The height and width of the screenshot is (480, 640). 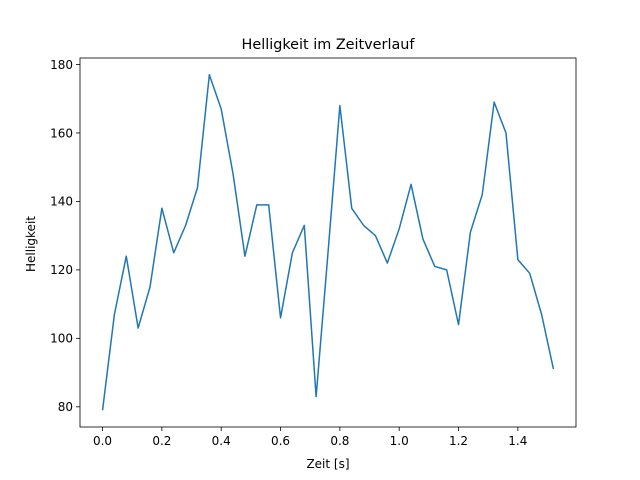 What do you see at coordinates (102, 441) in the screenshot?
I see `x-tick-label: 0.0` at bounding box center [102, 441].